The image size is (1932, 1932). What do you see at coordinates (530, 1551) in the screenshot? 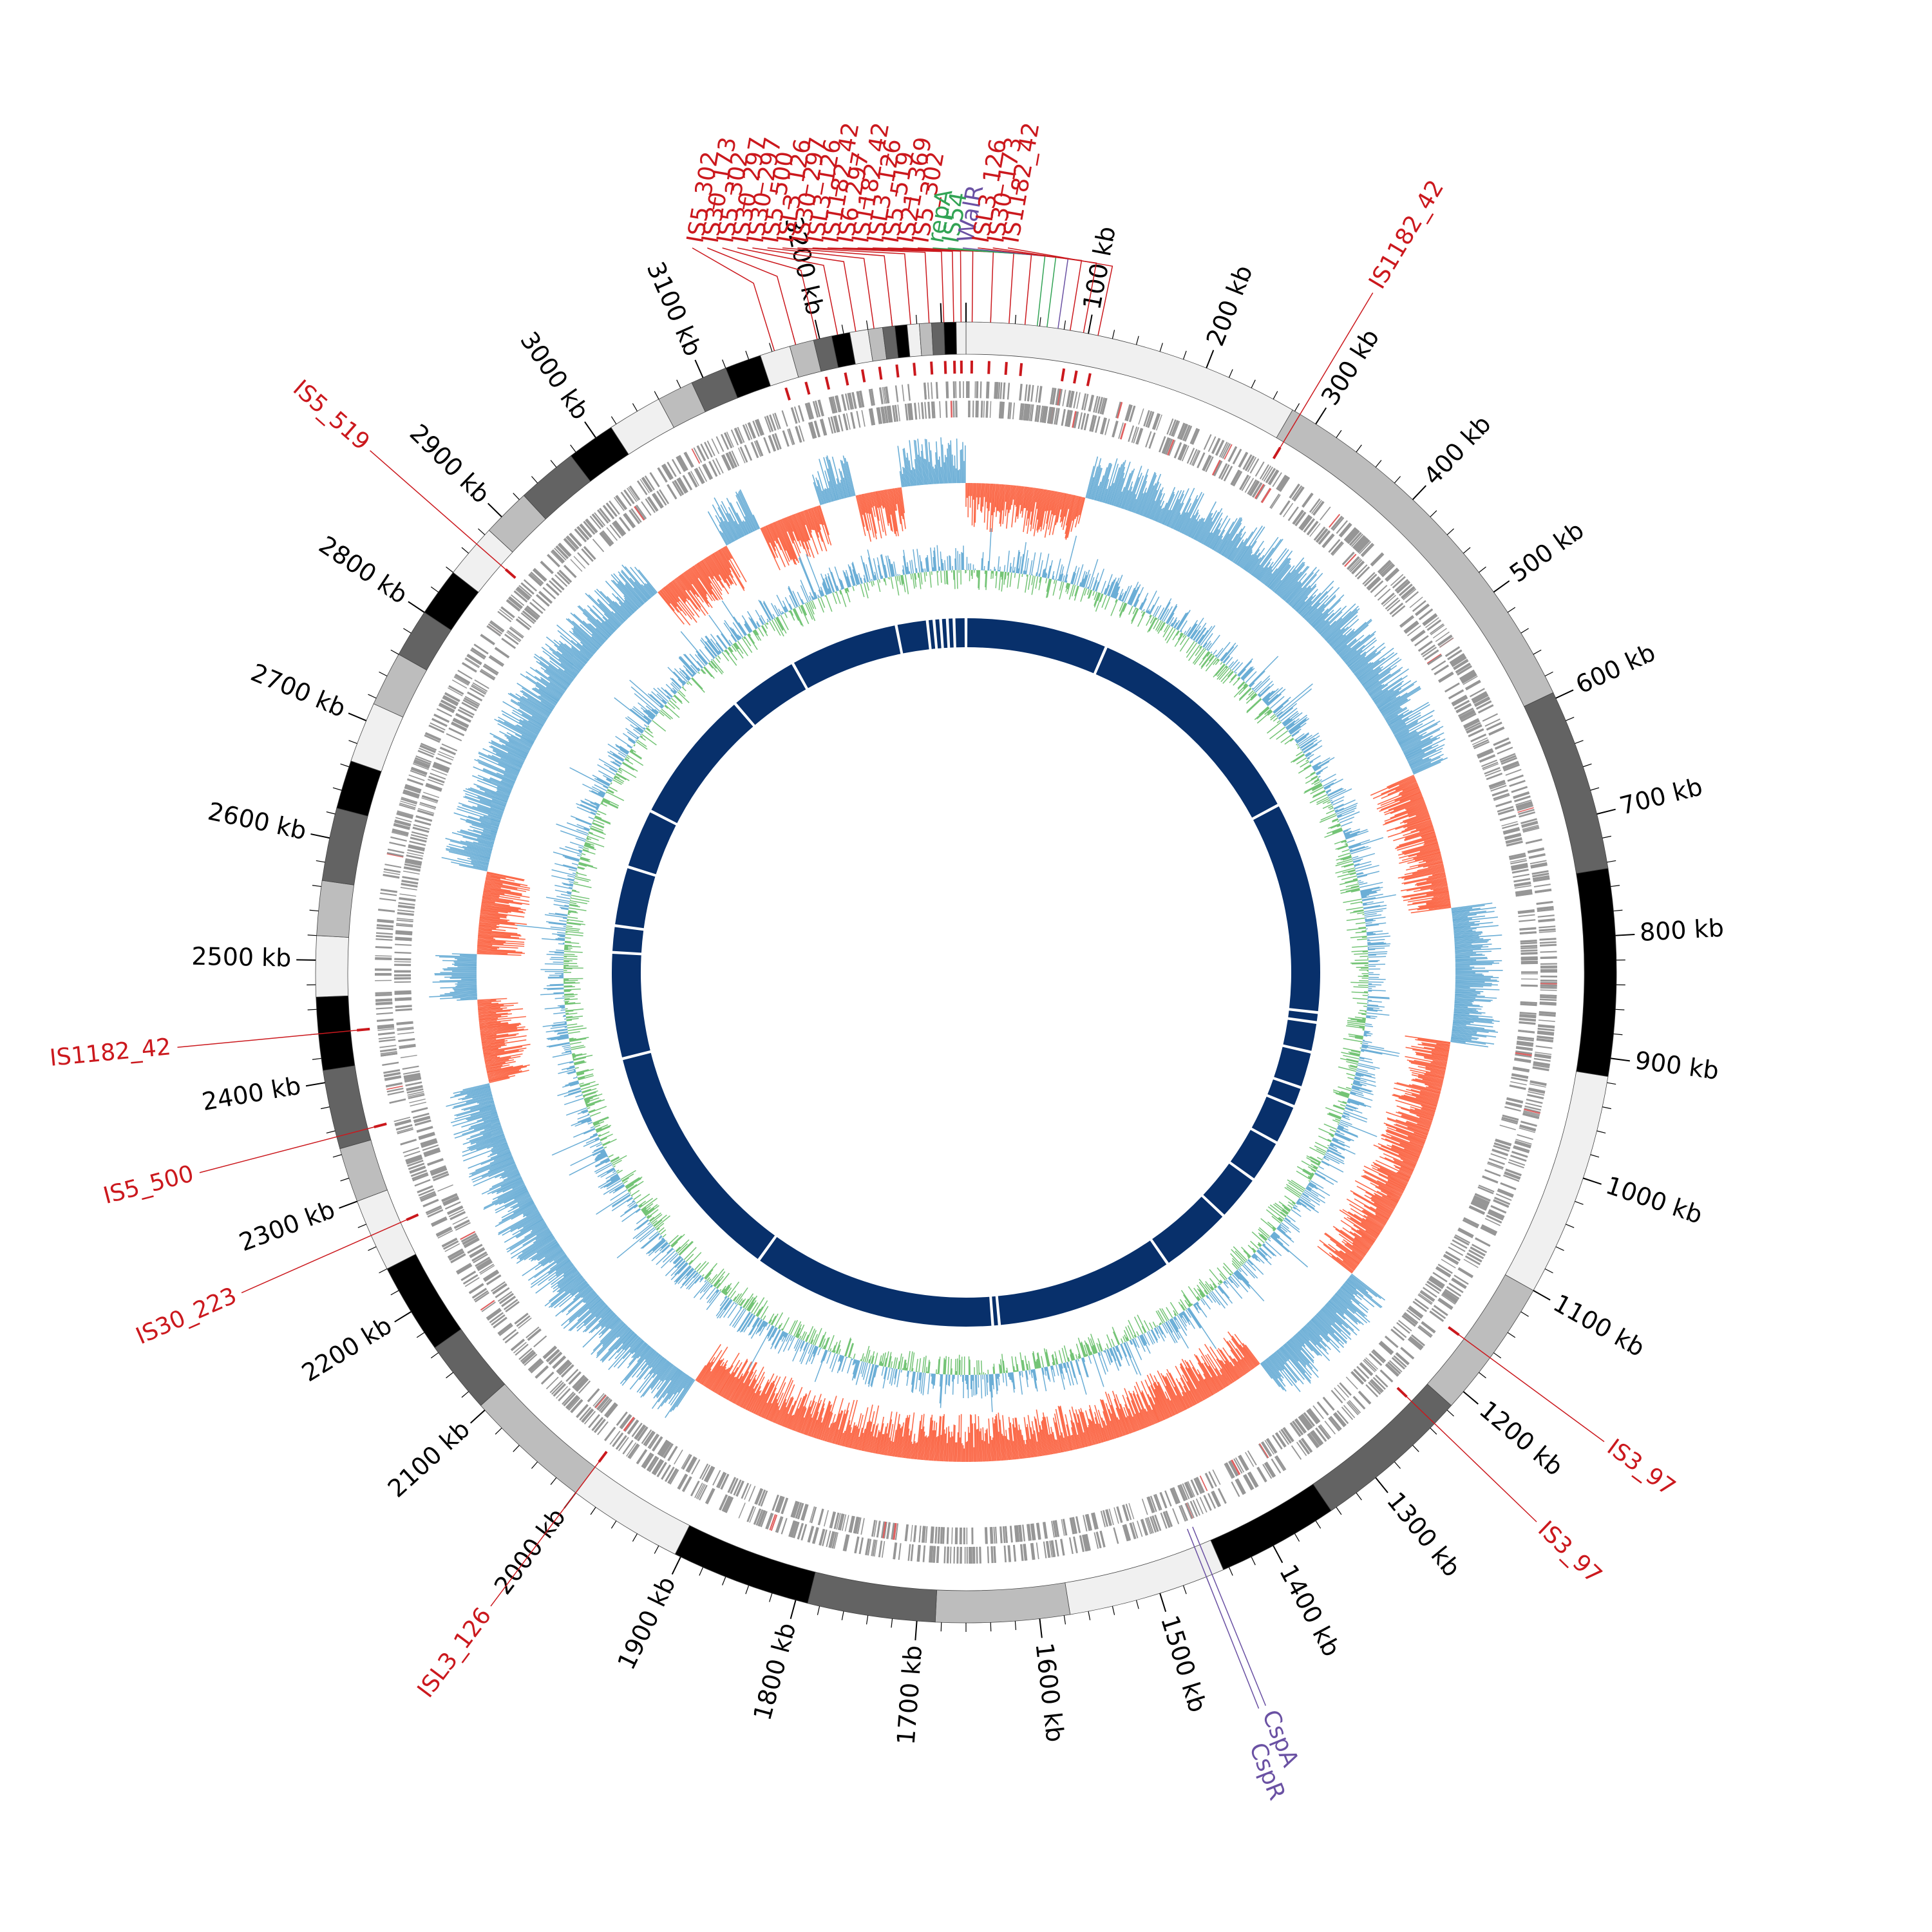
I see `axis-tick-label: 2000 kb` at bounding box center [530, 1551].